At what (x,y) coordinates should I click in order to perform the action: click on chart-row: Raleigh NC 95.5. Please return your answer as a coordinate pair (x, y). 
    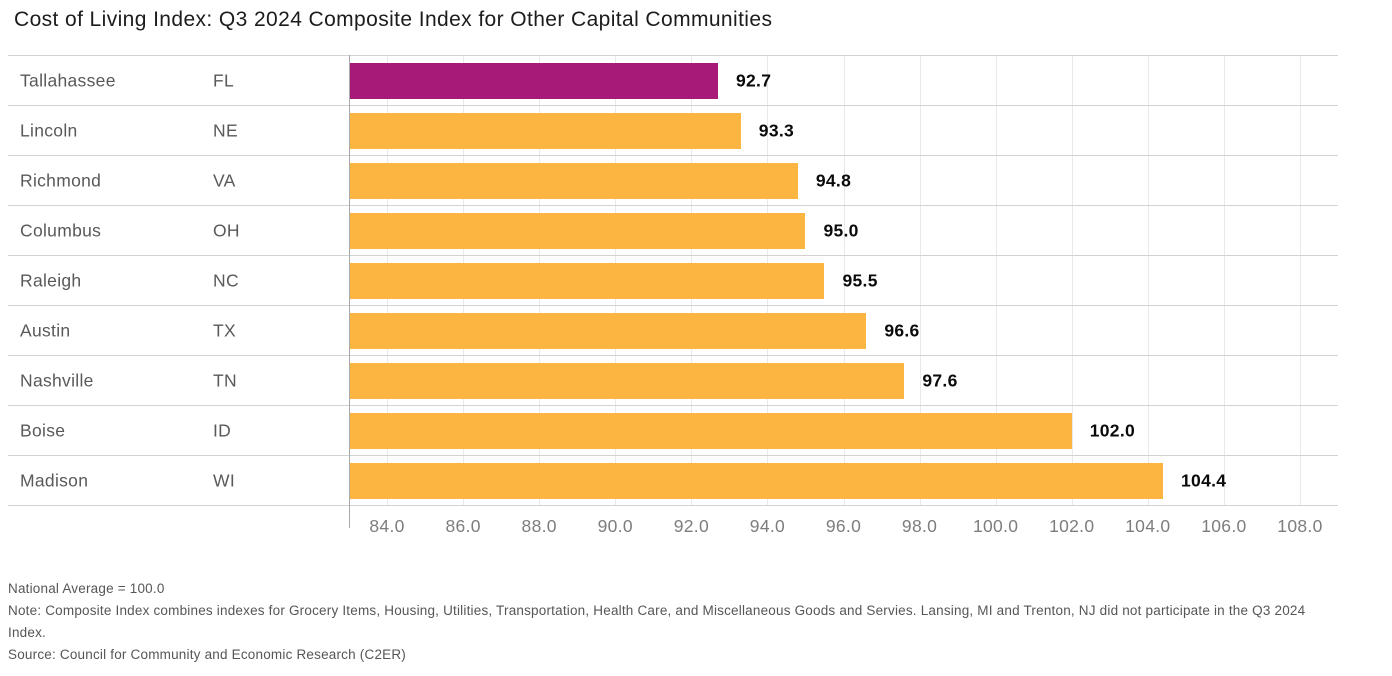
    Looking at the image, I should click on (673, 281).